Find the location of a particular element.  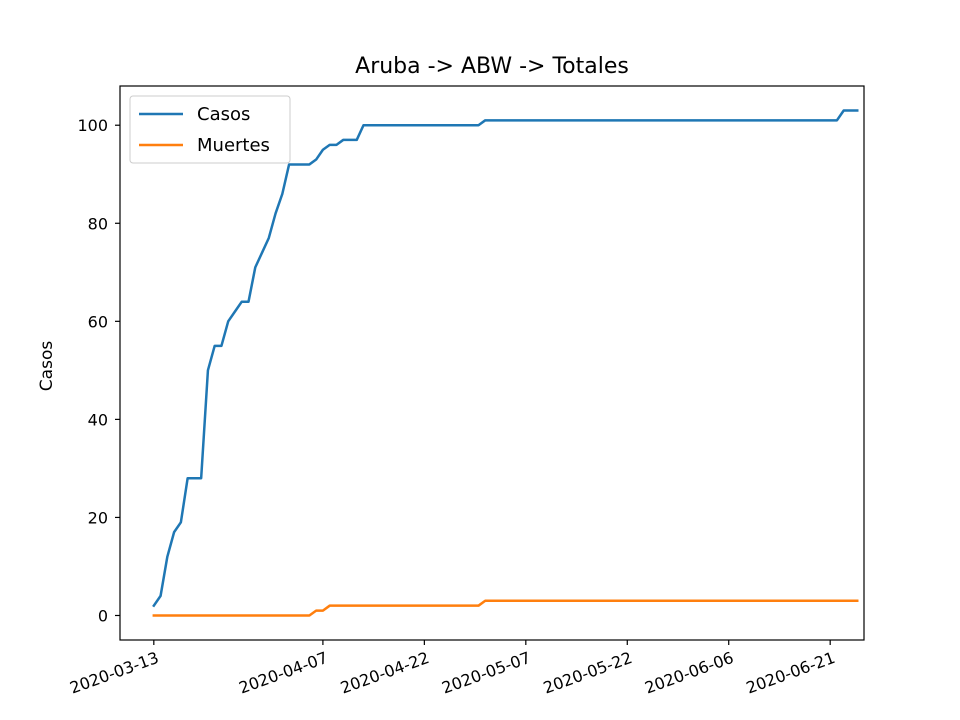

y-tick-label: 80 is located at coordinates (98, 223).